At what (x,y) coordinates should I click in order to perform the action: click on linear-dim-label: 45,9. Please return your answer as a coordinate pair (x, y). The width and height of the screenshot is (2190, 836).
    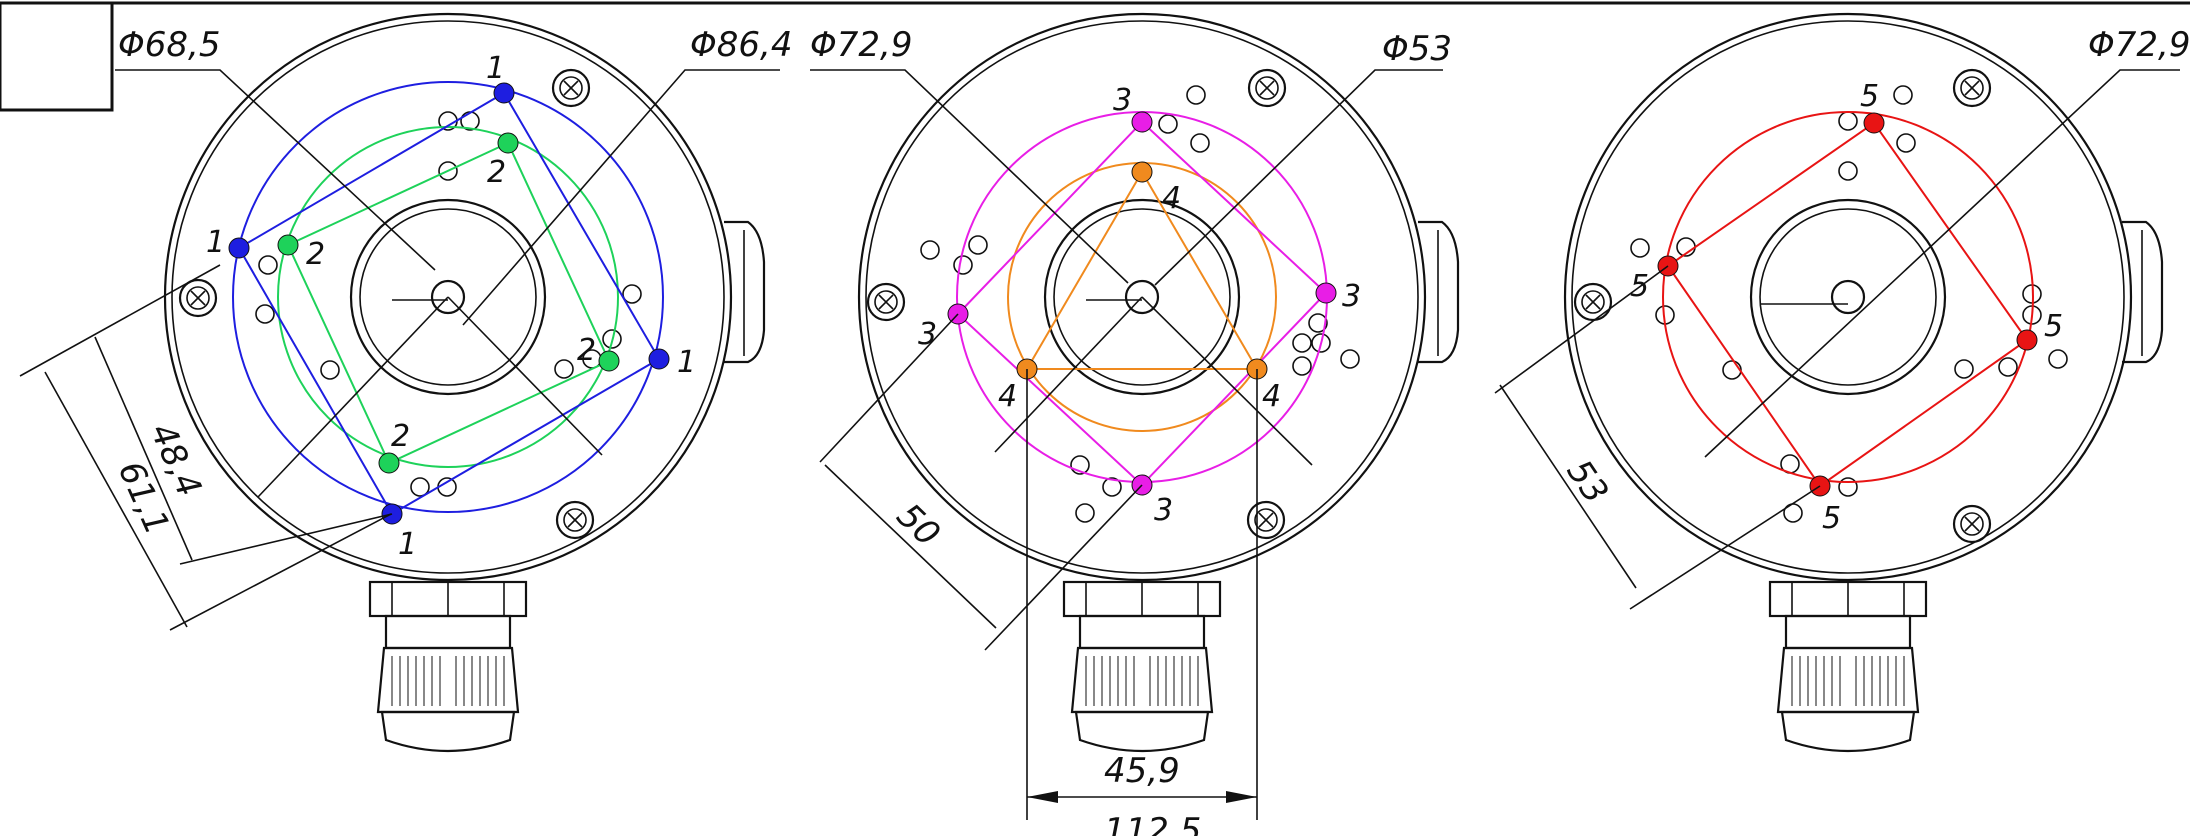
    Looking at the image, I should click on (1142, 771).